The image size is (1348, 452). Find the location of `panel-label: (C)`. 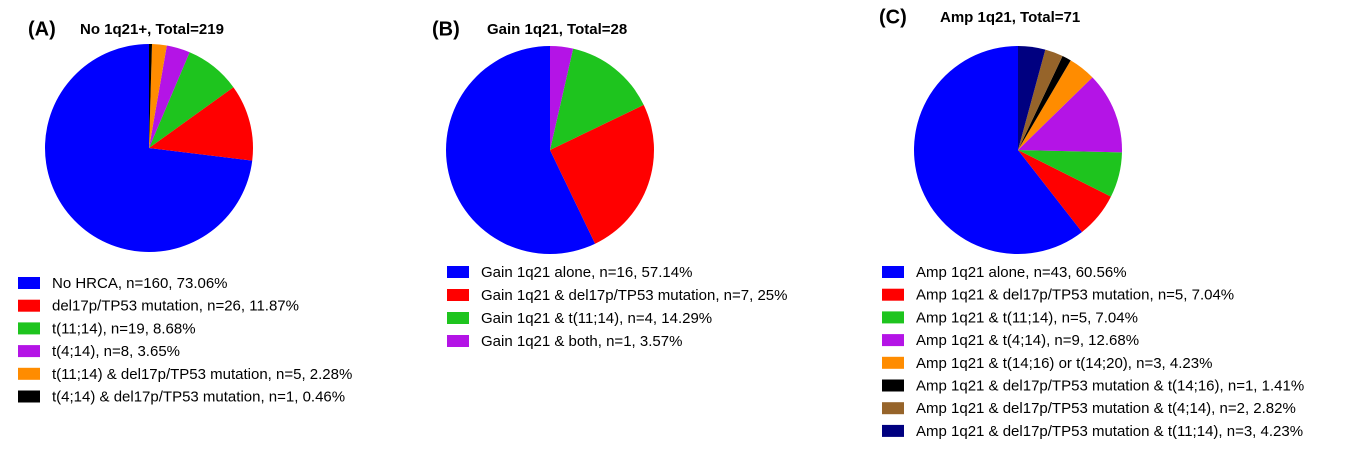

panel-label: (C) is located at coordinates (893, 17).